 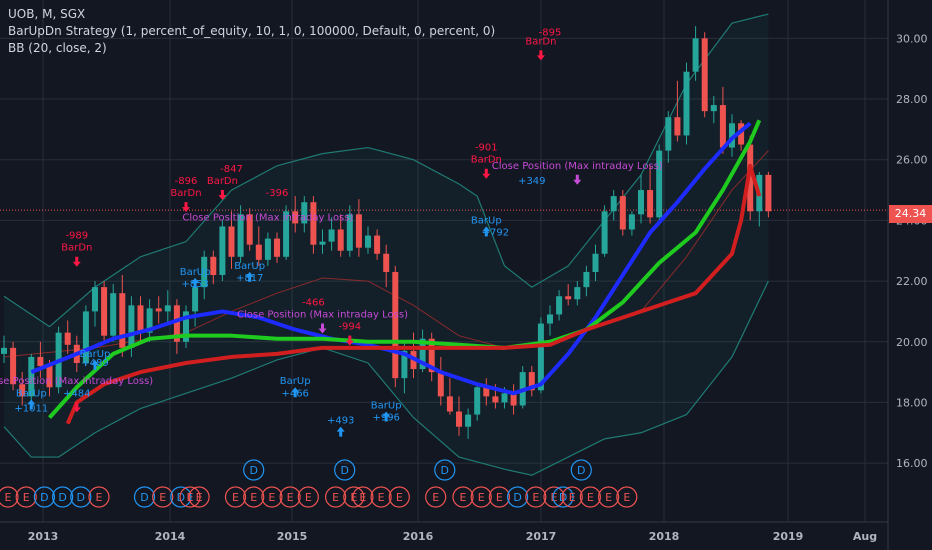 What do you see at coordinates (57, 48) in the screenshot?
I see `bb-title: BB (20, close, 2)` at bounding box center [57, 48].